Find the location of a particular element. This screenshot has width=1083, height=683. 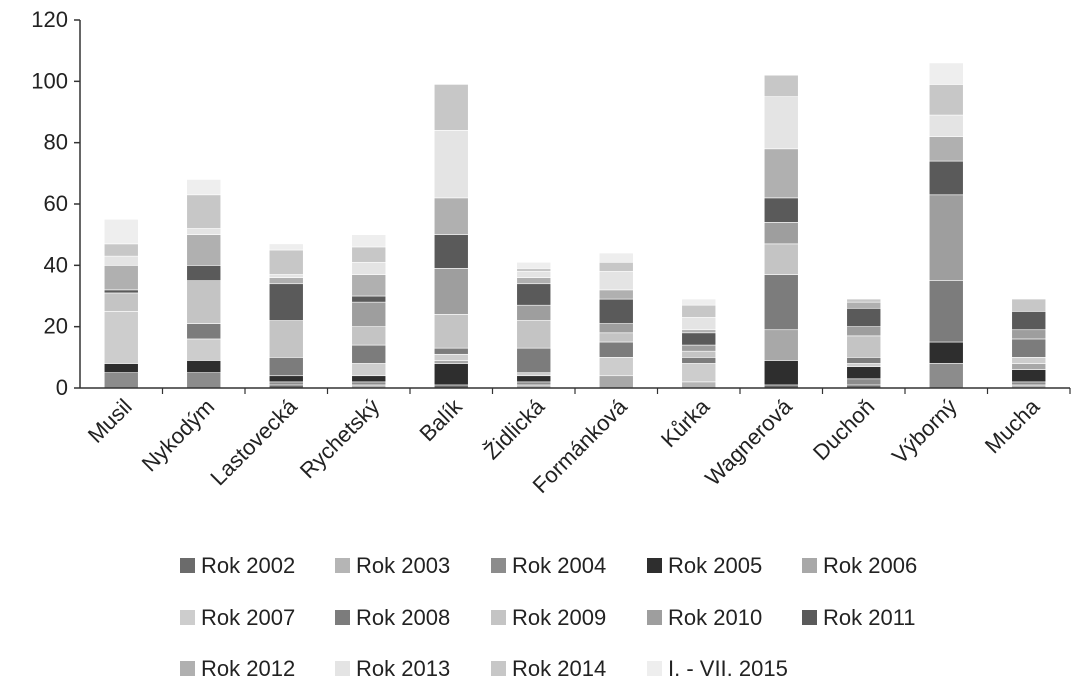

legend-item: Rok 2011 is located at coordinates (859, 617).